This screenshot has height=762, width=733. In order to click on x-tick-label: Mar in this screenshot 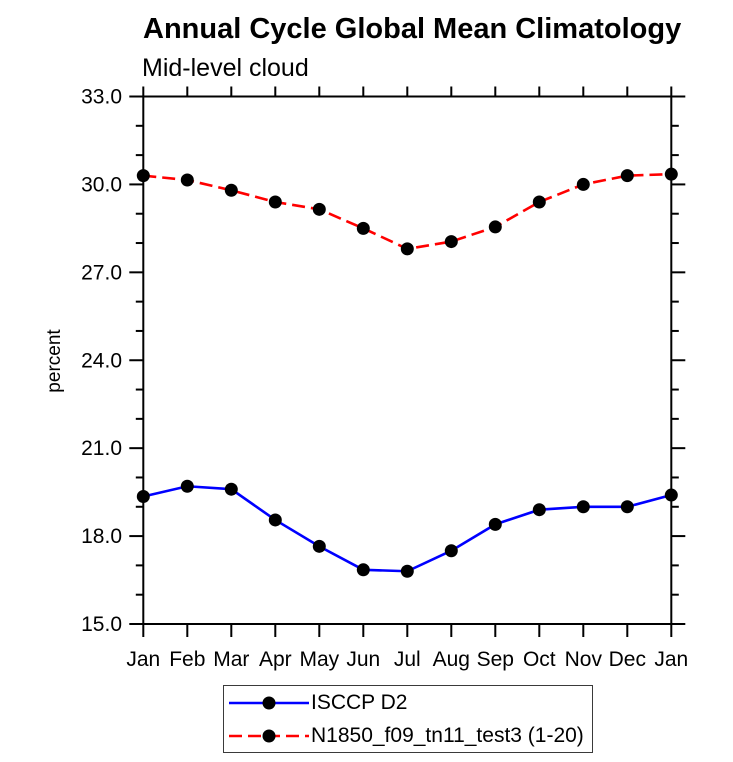, I will do `click(231, 659)`.